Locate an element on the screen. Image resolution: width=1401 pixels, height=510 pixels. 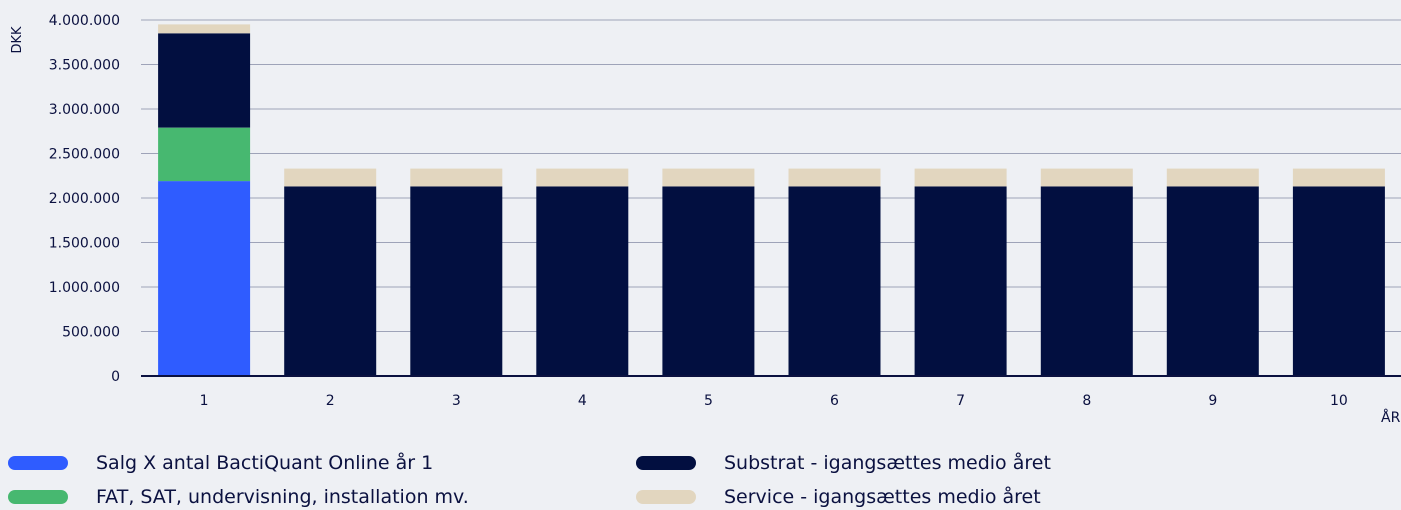
legend-label-substrat: Substrat - igangsættes medio året is located at coordinates (887, 463).